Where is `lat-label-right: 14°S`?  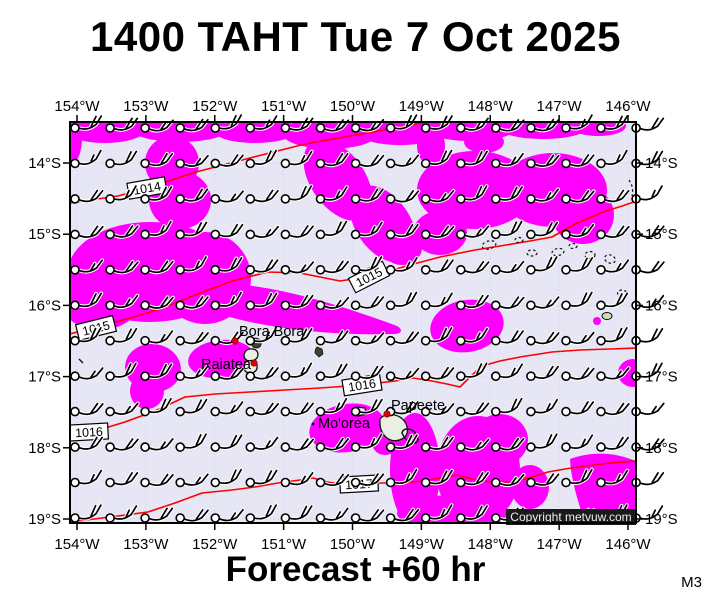 lat-label-right: 14°S is located at coordinates (661, 163).